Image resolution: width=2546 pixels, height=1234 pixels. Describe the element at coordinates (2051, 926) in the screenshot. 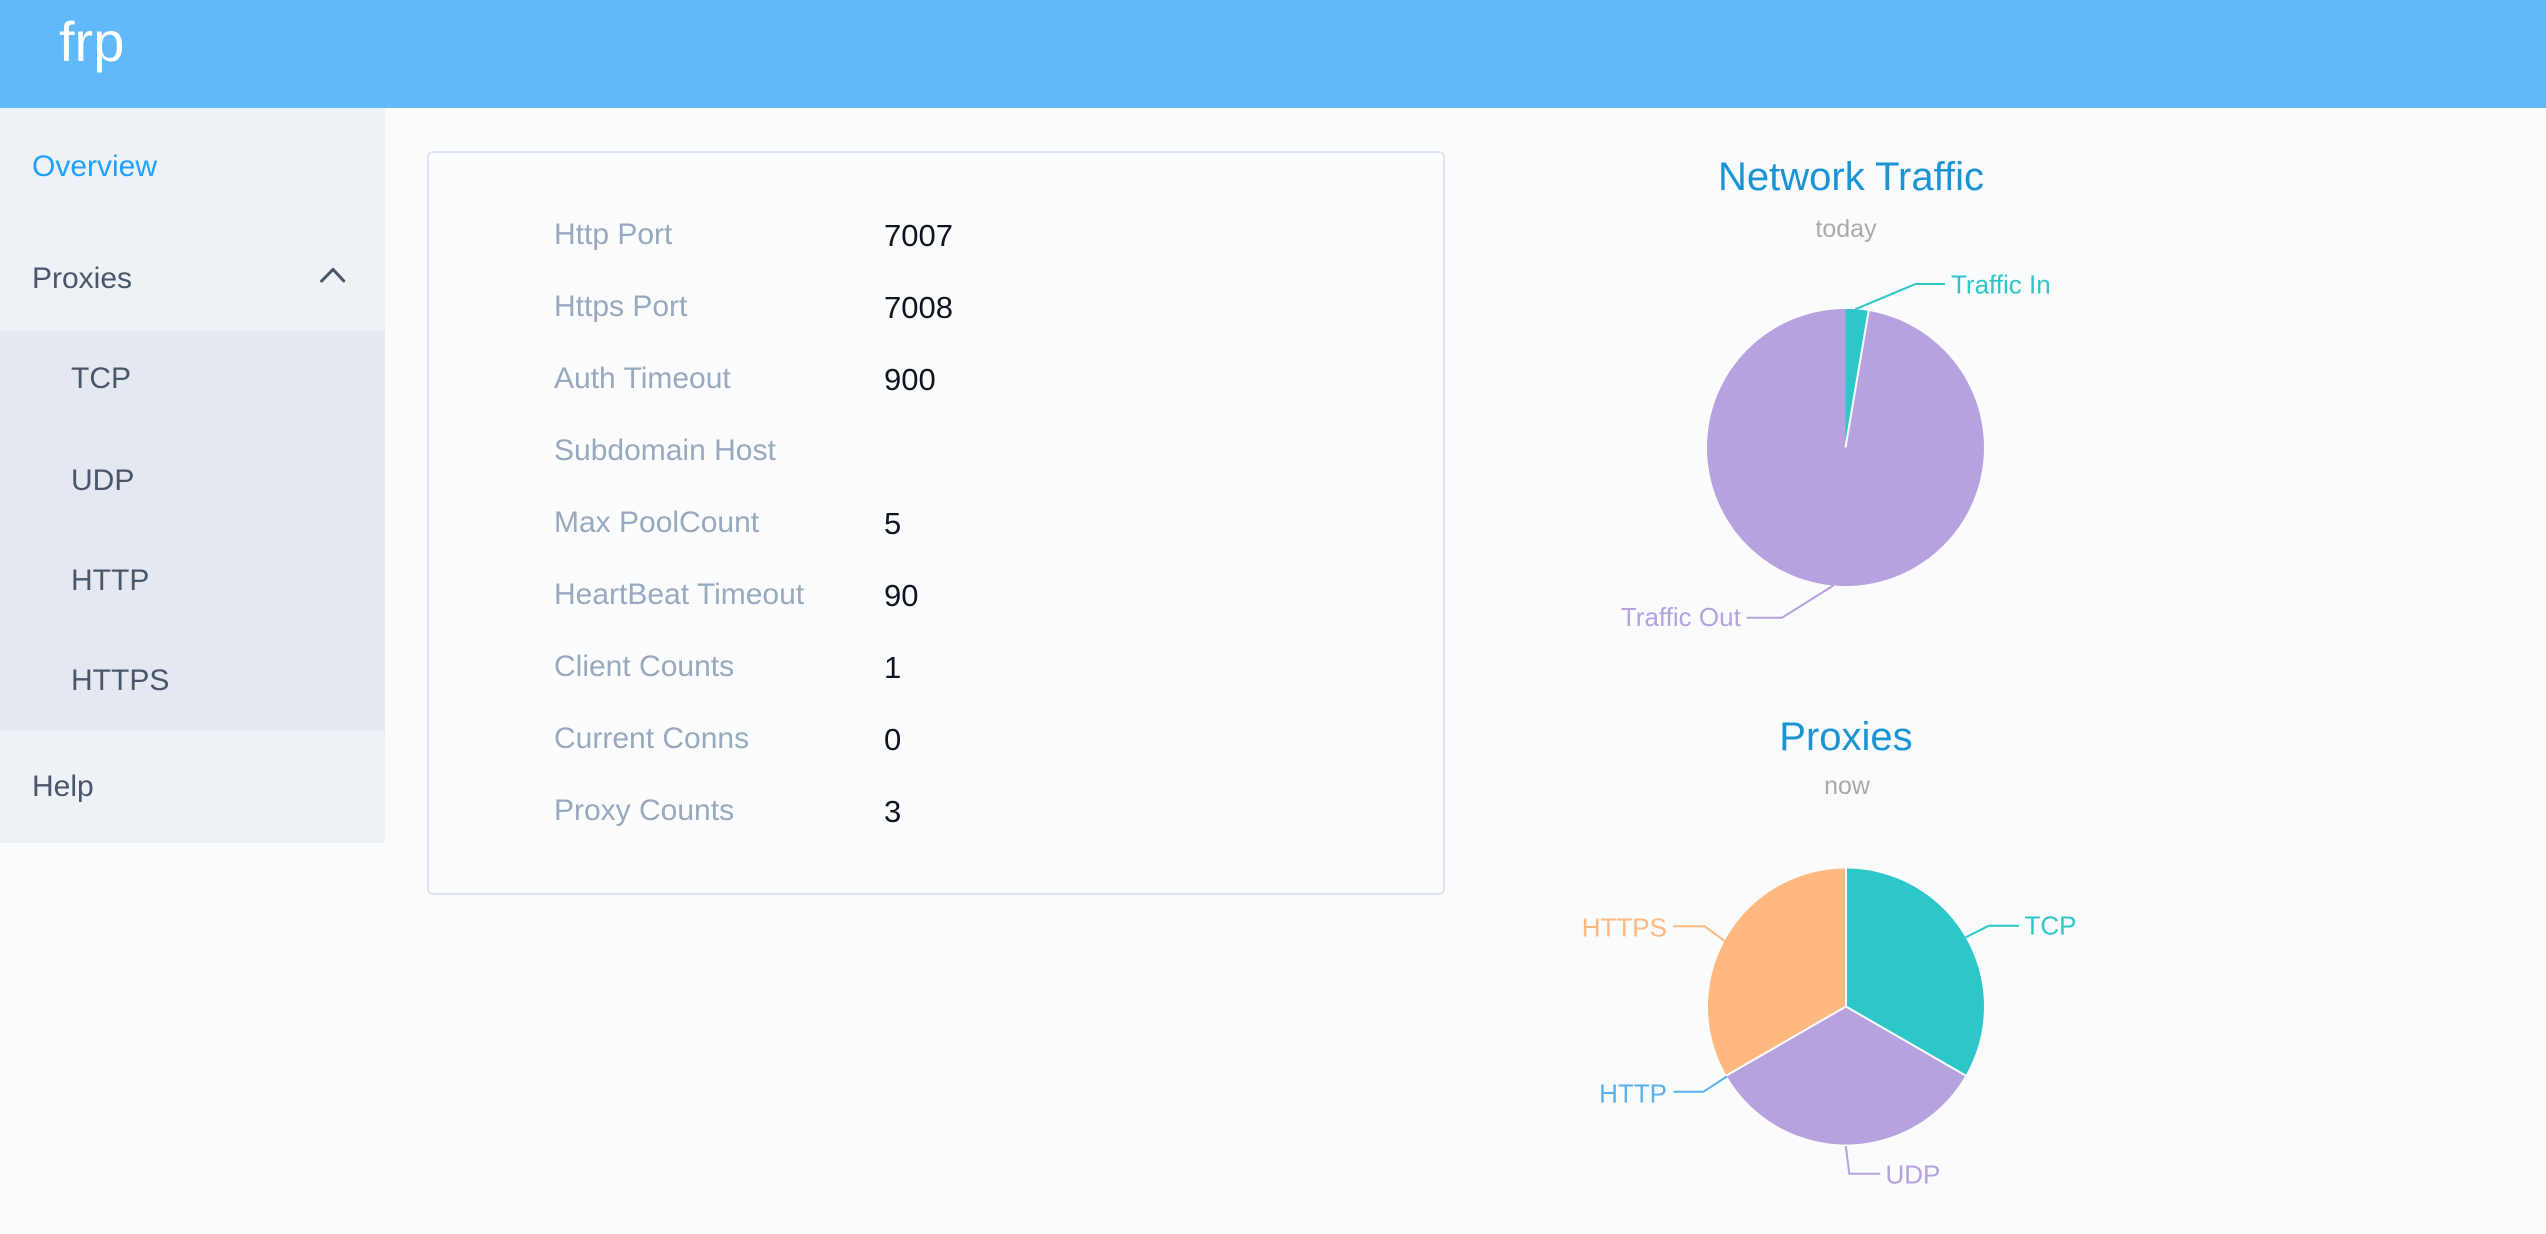

I see `svg-text: TCP` at that location.